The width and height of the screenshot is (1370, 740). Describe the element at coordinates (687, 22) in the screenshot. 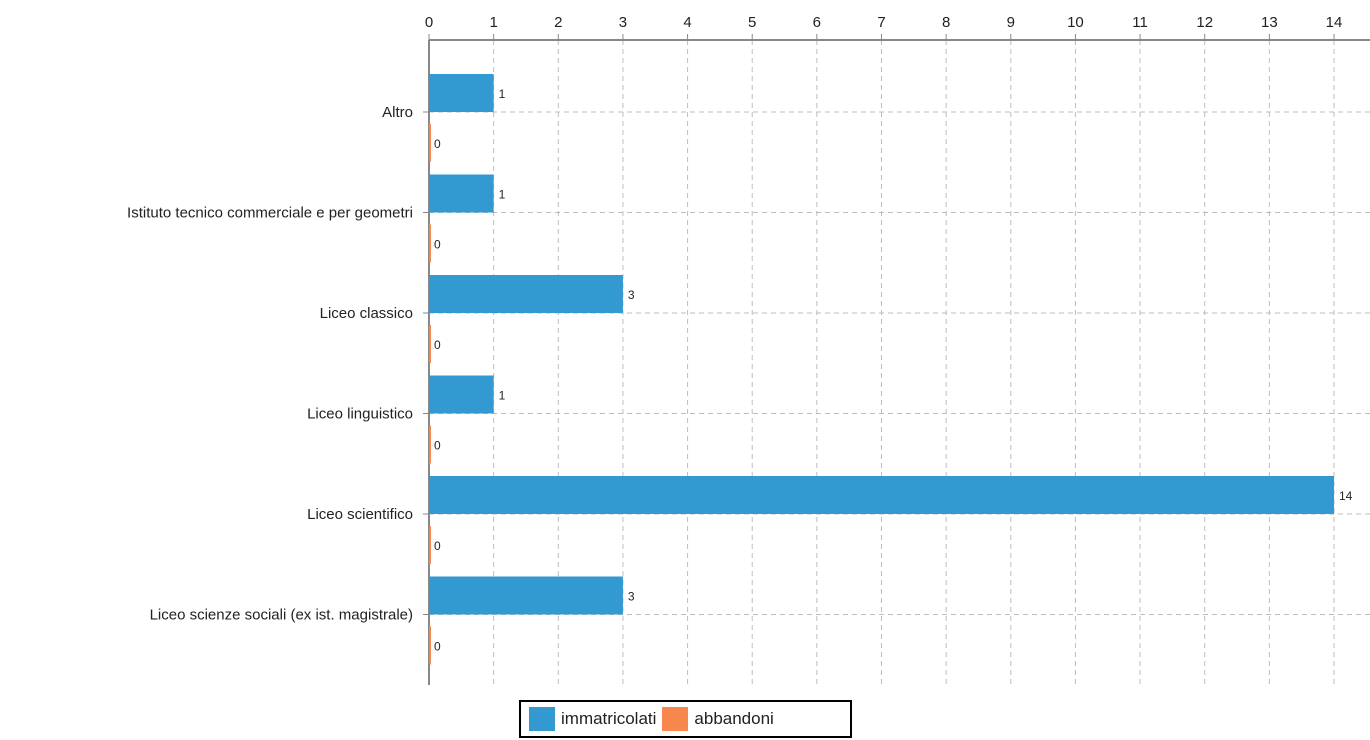

I see `tick-label-x-4: 4` at that location.